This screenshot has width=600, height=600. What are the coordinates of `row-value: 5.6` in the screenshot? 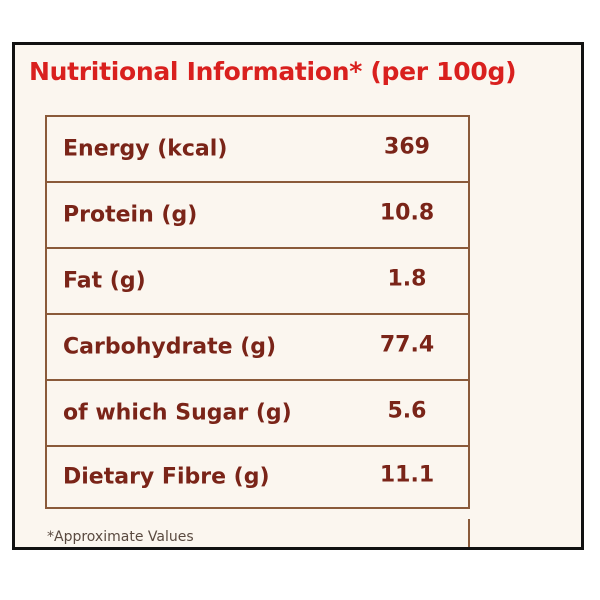 It's located at (407, 411).